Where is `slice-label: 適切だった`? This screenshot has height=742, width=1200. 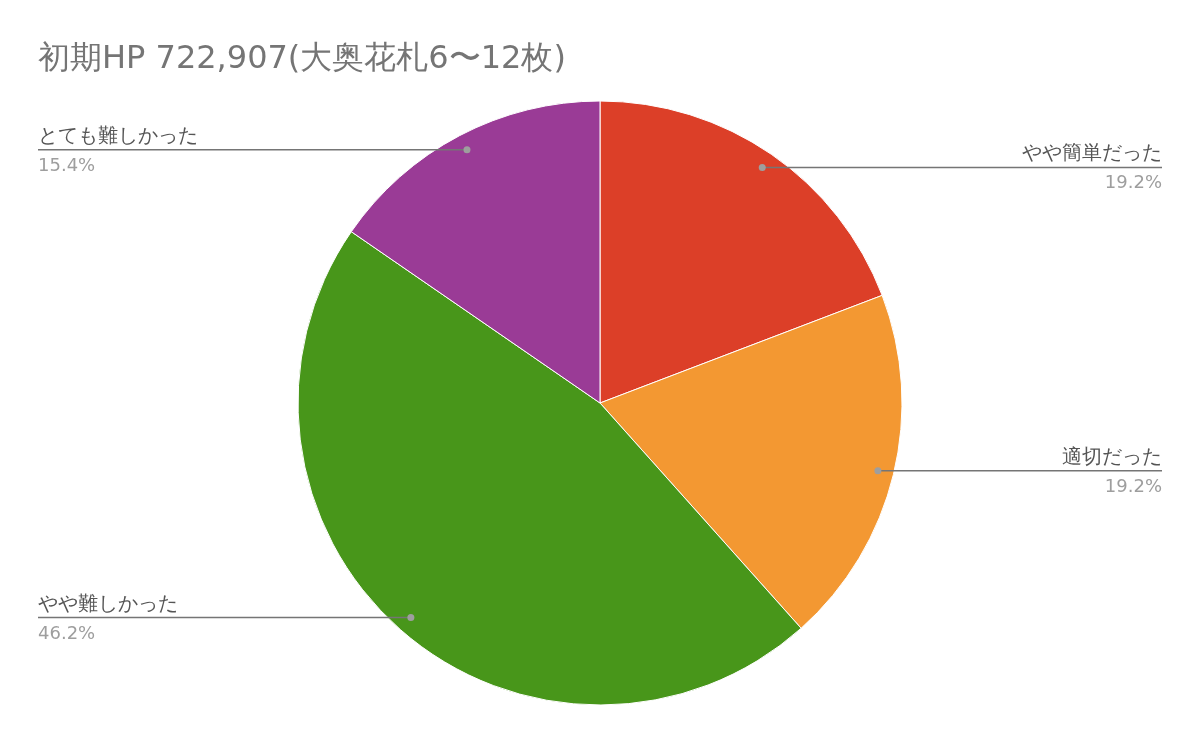
slice-label: 適切だった is located at coordinates (1112, 455).